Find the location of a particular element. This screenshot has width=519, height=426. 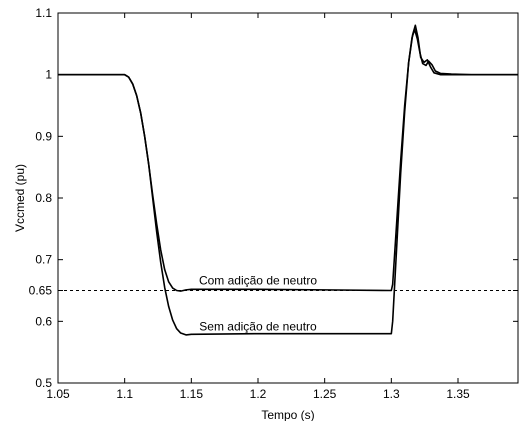

y-tick-label: 0.7 is located at coordinates (43, 260).